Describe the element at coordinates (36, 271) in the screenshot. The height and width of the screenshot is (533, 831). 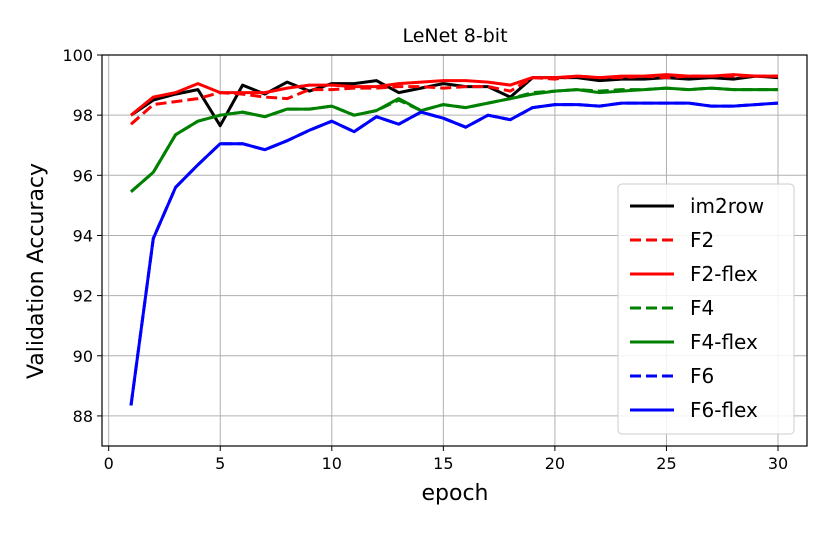
I see `y-axis-label: Validation Accuracy` at that location.